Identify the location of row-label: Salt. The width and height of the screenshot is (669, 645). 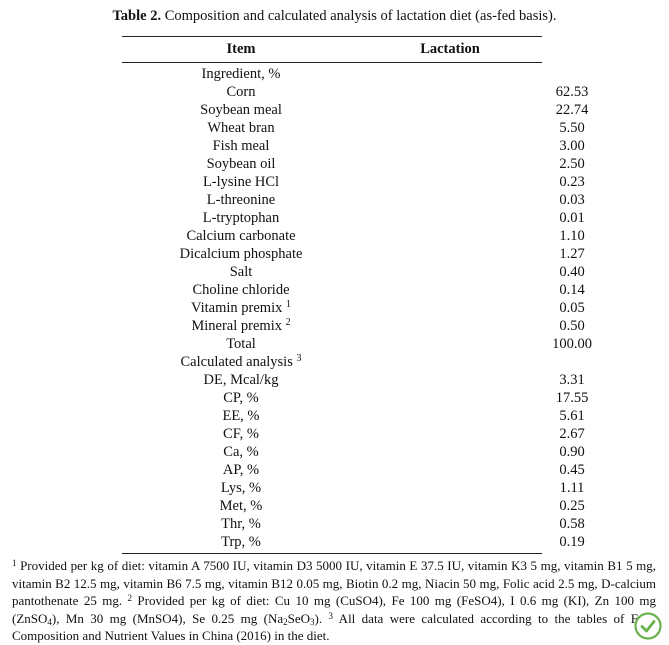
(241, 272).